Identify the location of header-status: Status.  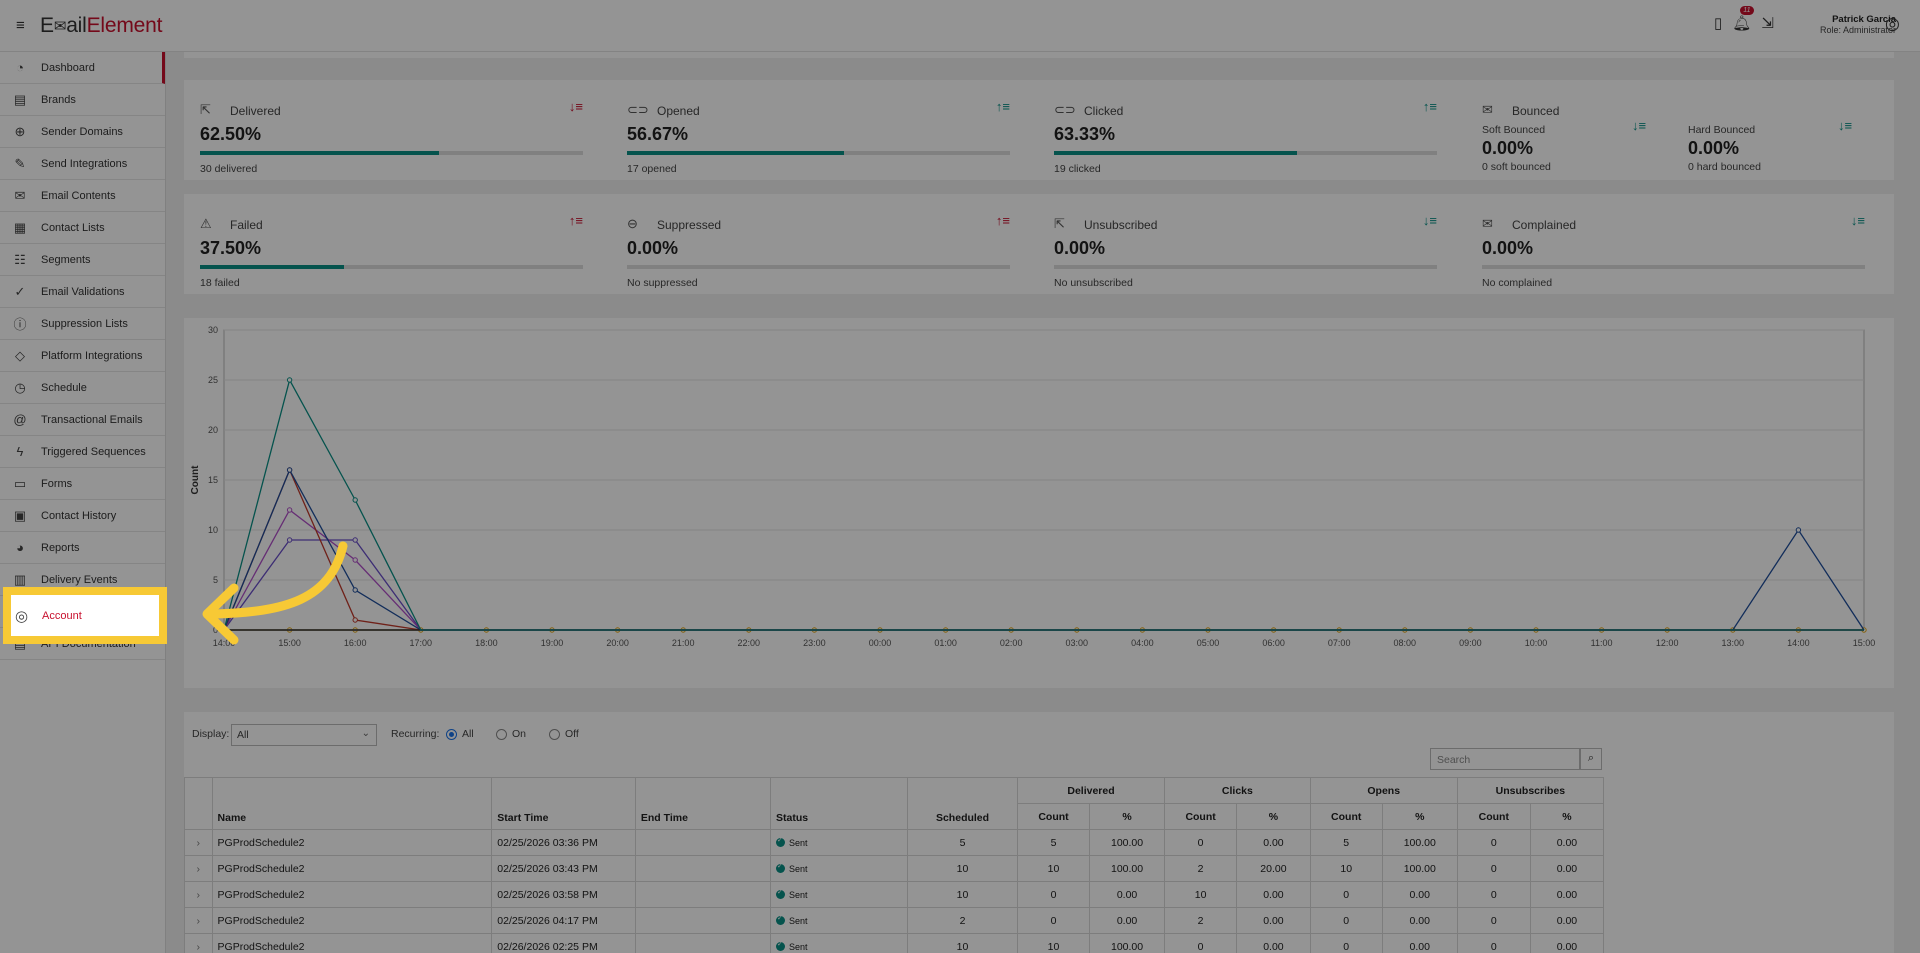
(839, 803).